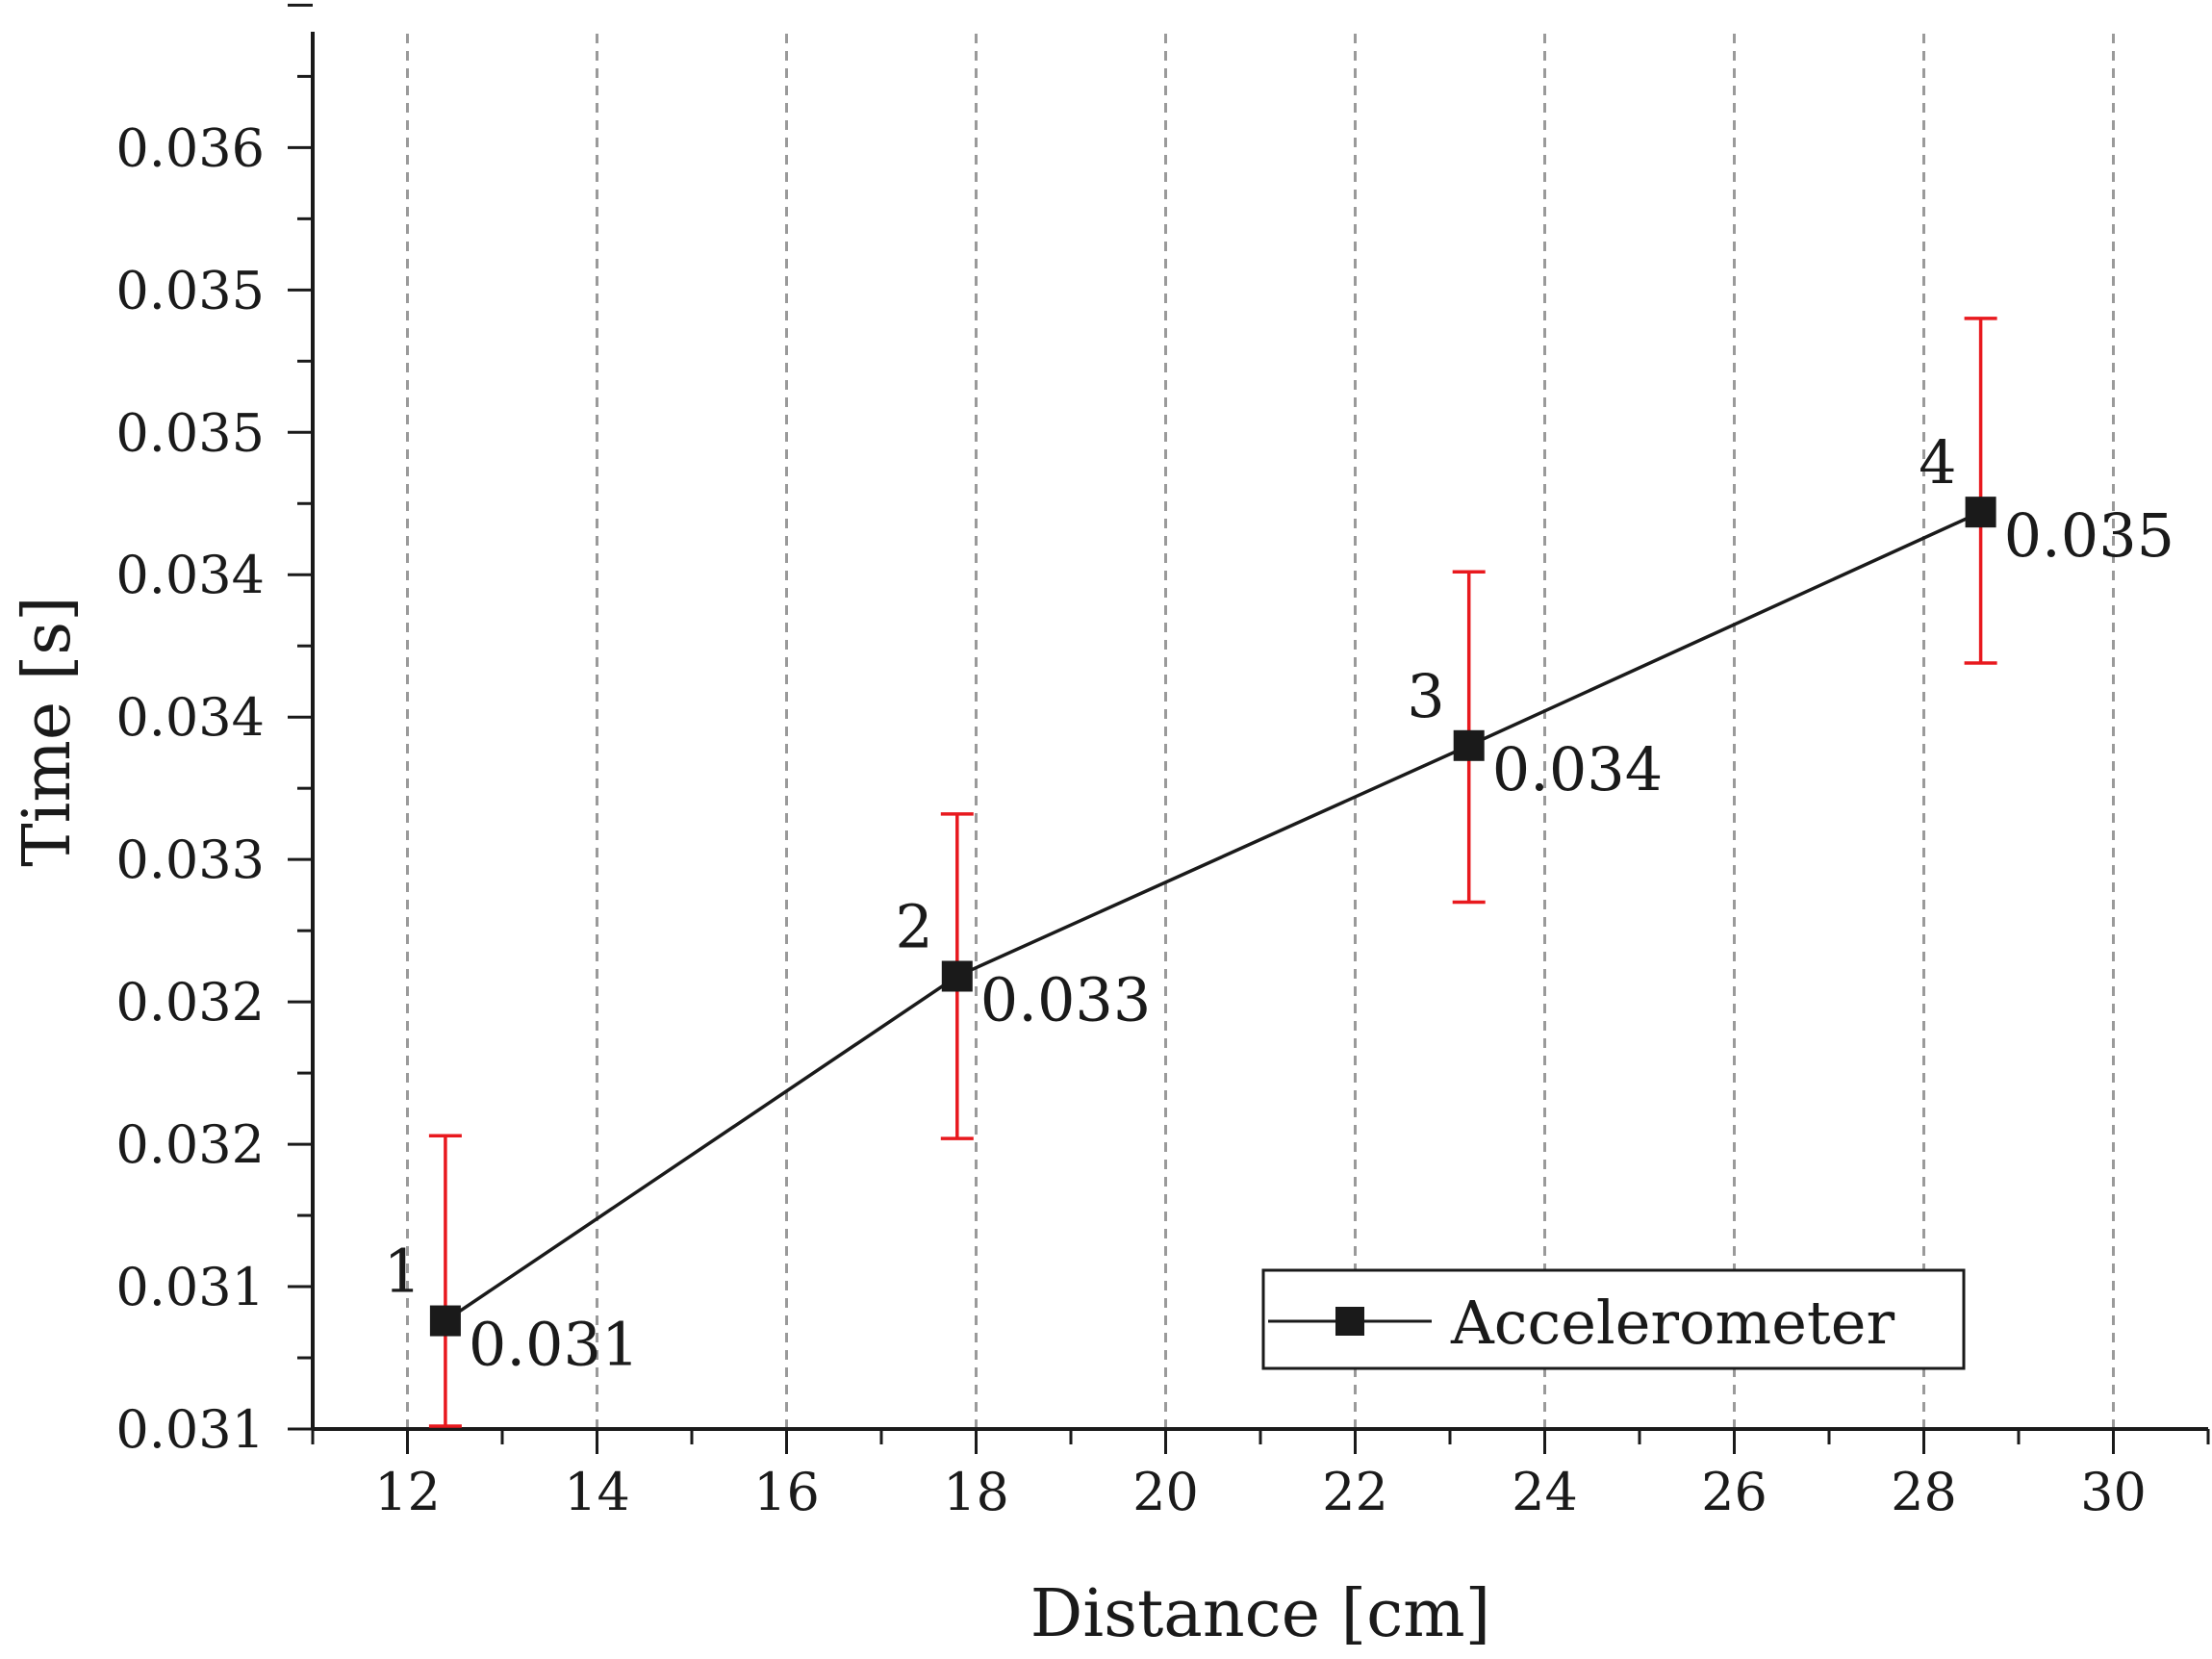  I want to click on point-value-label-3: 0.034, so click(1578, 769).